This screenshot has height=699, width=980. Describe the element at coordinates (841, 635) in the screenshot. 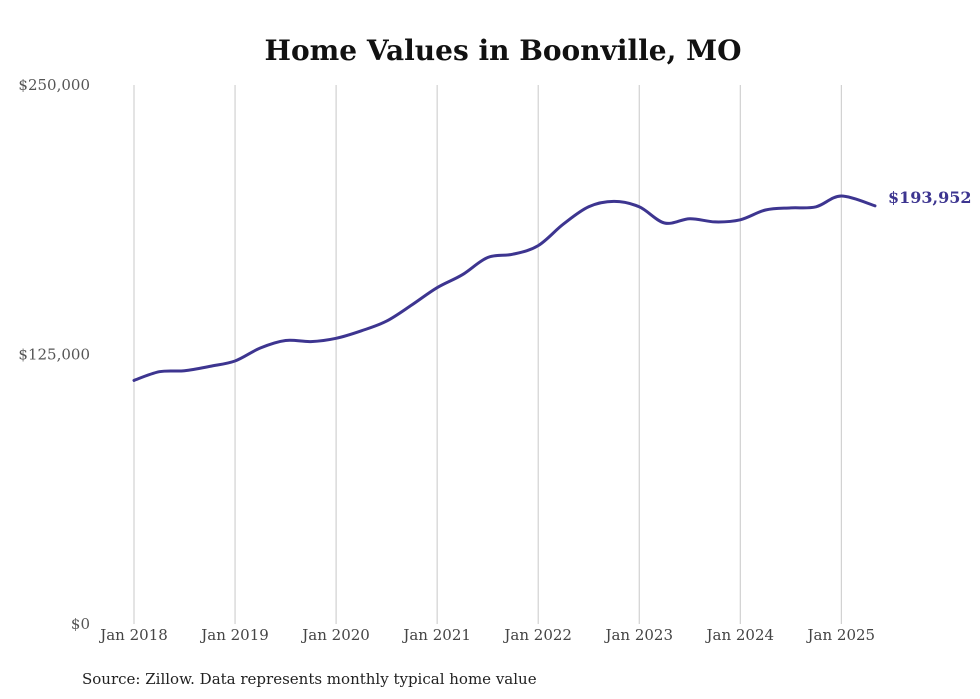

I see `x-tick-label: Jan 2025` at that location.